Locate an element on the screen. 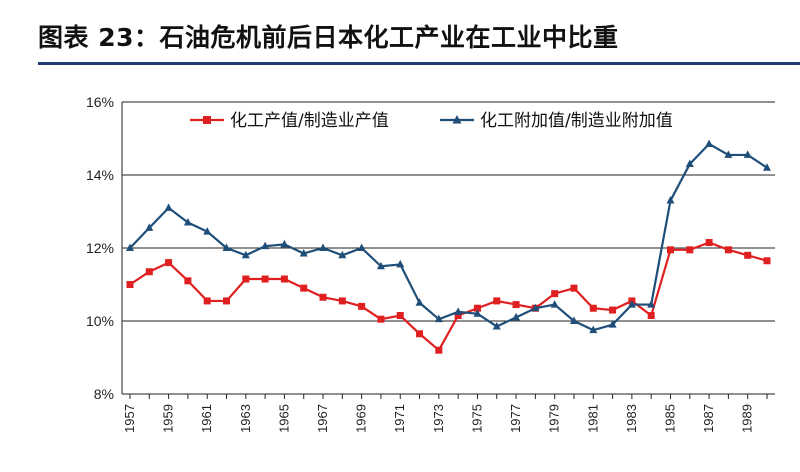 The image size is (800, 472). x-tick-label: 1977 is located at coordinates (515, 418).